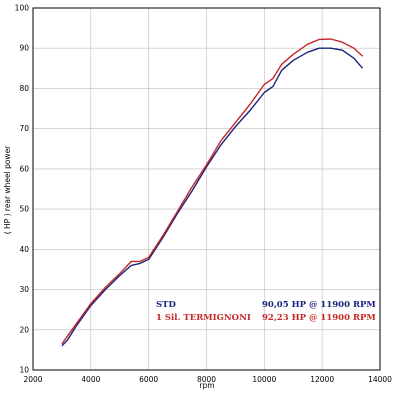 Image resolution: width=400 pixels, height=400 pixels. I want to click on y-tick-label: 50, so click(24, 209).